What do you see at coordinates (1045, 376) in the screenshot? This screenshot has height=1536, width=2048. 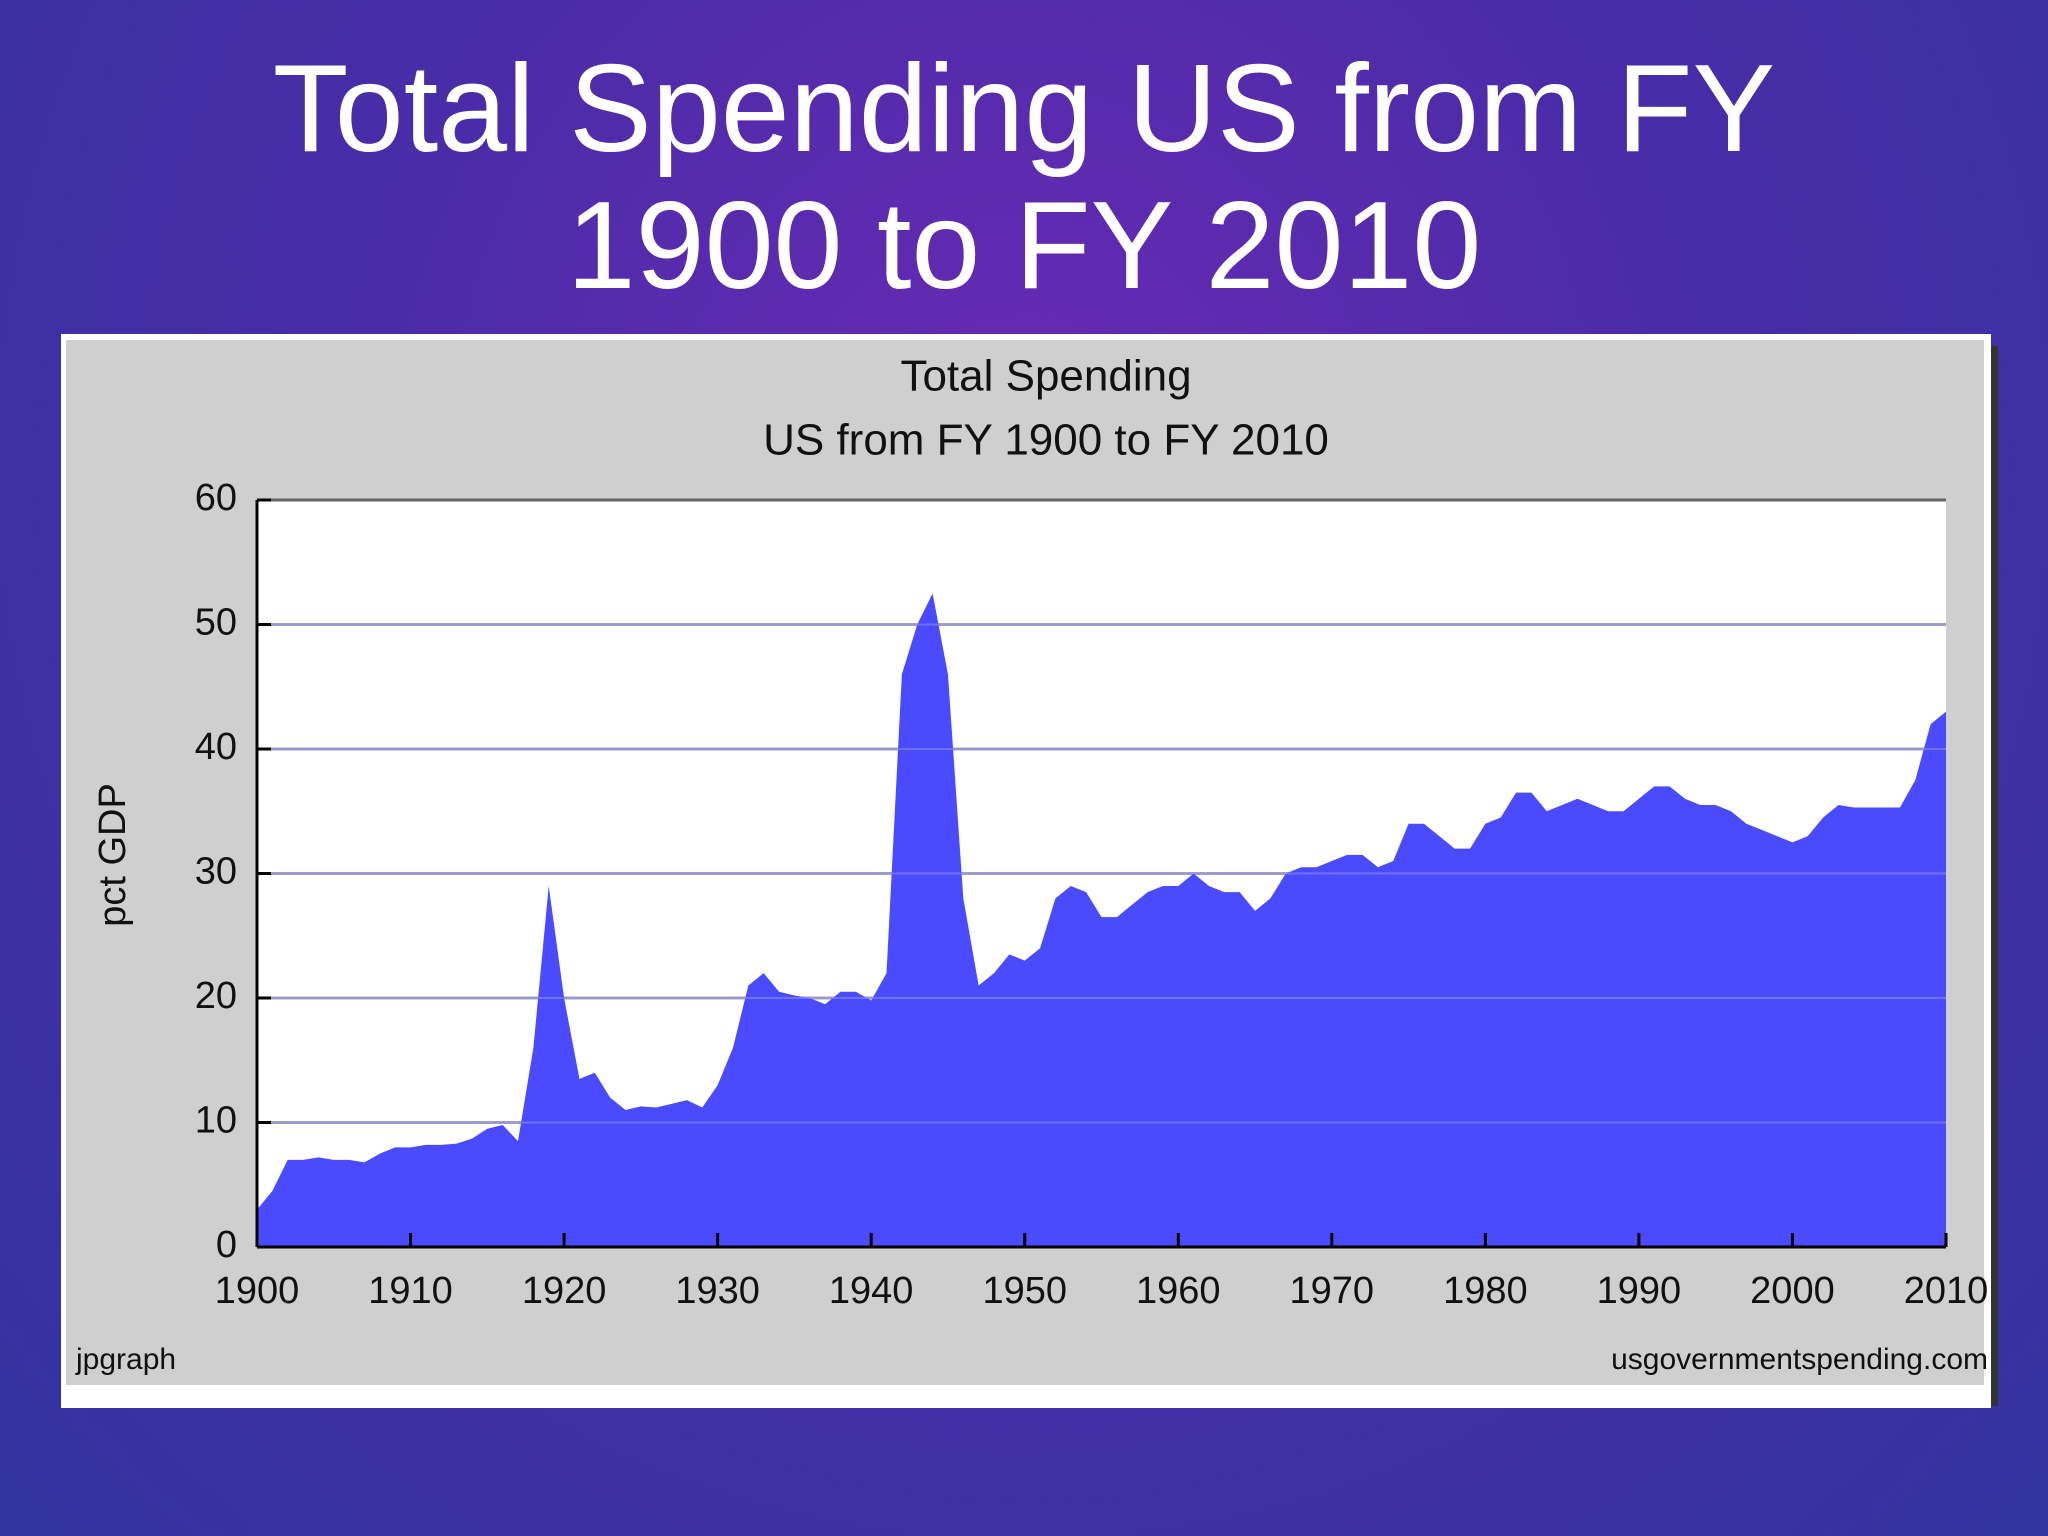 I see `chart-title: Total Spending` at bounding box center [1045, 376].